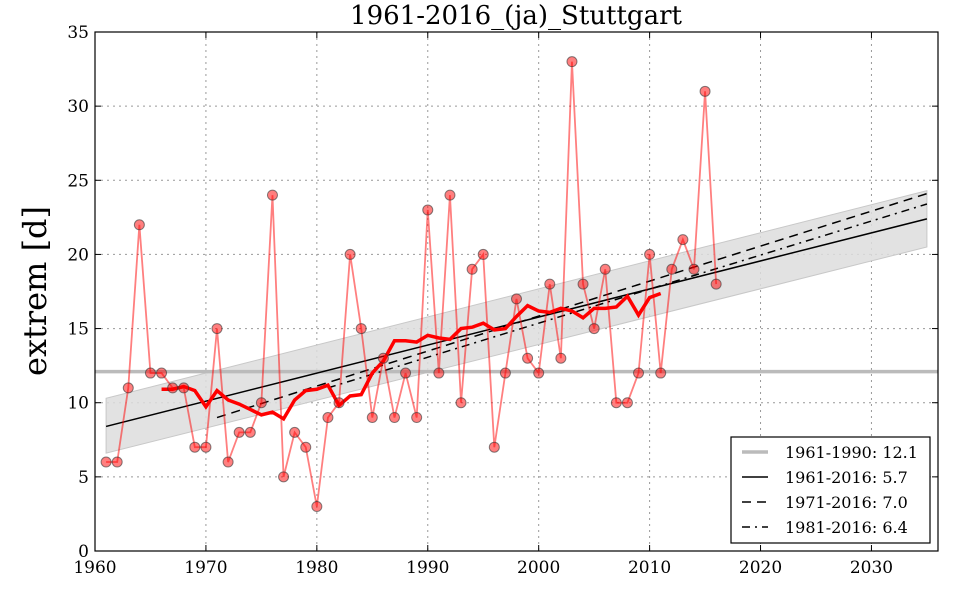 The image size is (960, 604). What do you see at coordinates (78, 330) in the screenshot?
I see `y-tick-label: 15` at bounding box center [78, 330].